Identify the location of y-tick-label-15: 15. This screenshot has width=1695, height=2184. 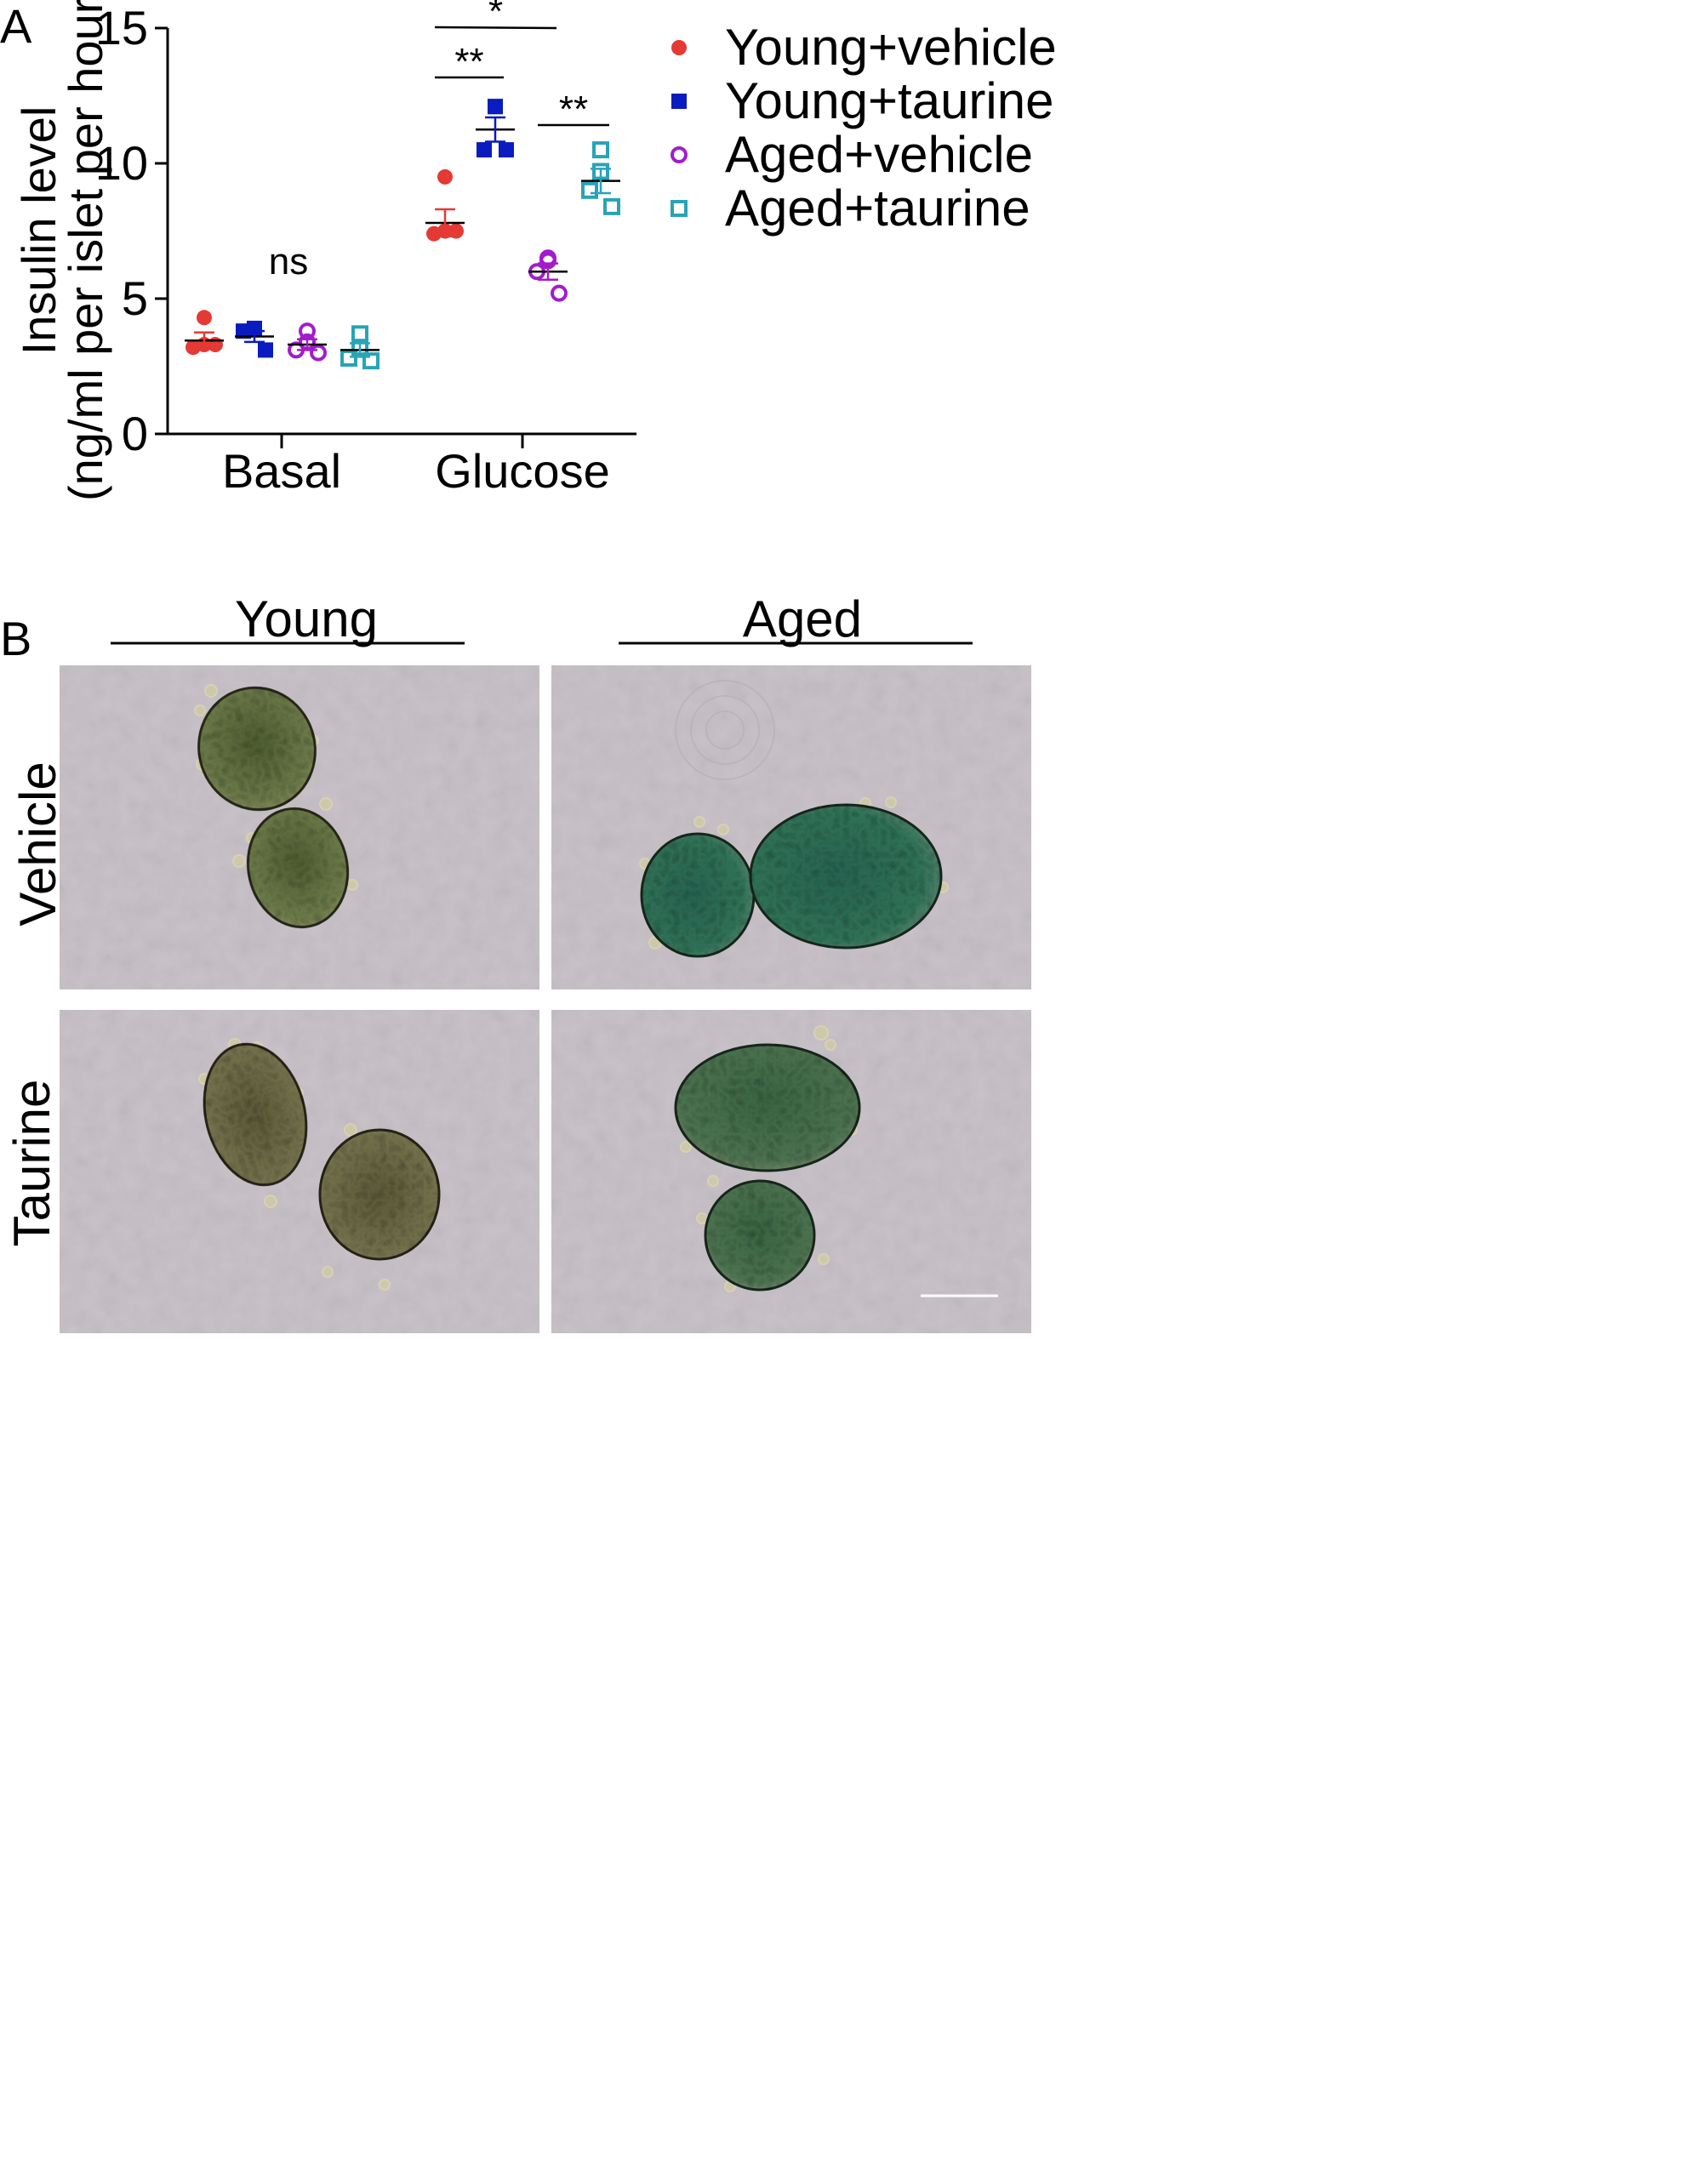
(122, 28).